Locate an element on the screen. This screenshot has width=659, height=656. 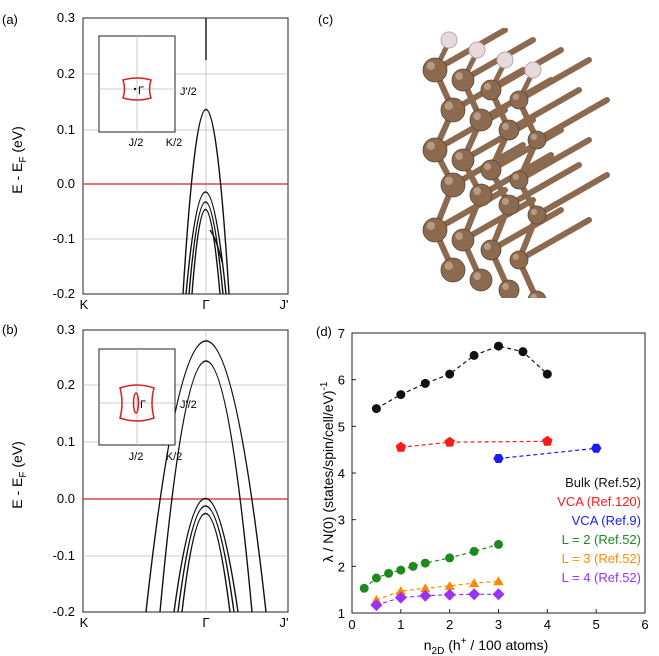
gamma-point-marker is located at coordinates (135, 89).